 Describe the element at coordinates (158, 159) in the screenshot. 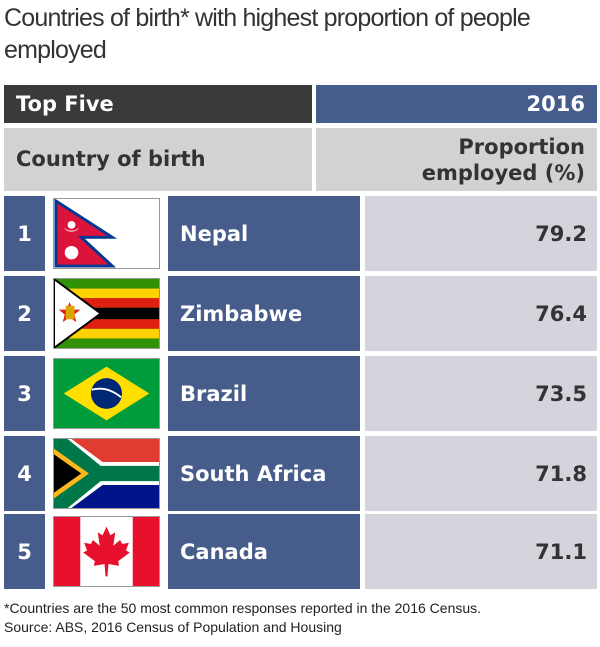

I see `column-header-country: Country of birth` at that location.